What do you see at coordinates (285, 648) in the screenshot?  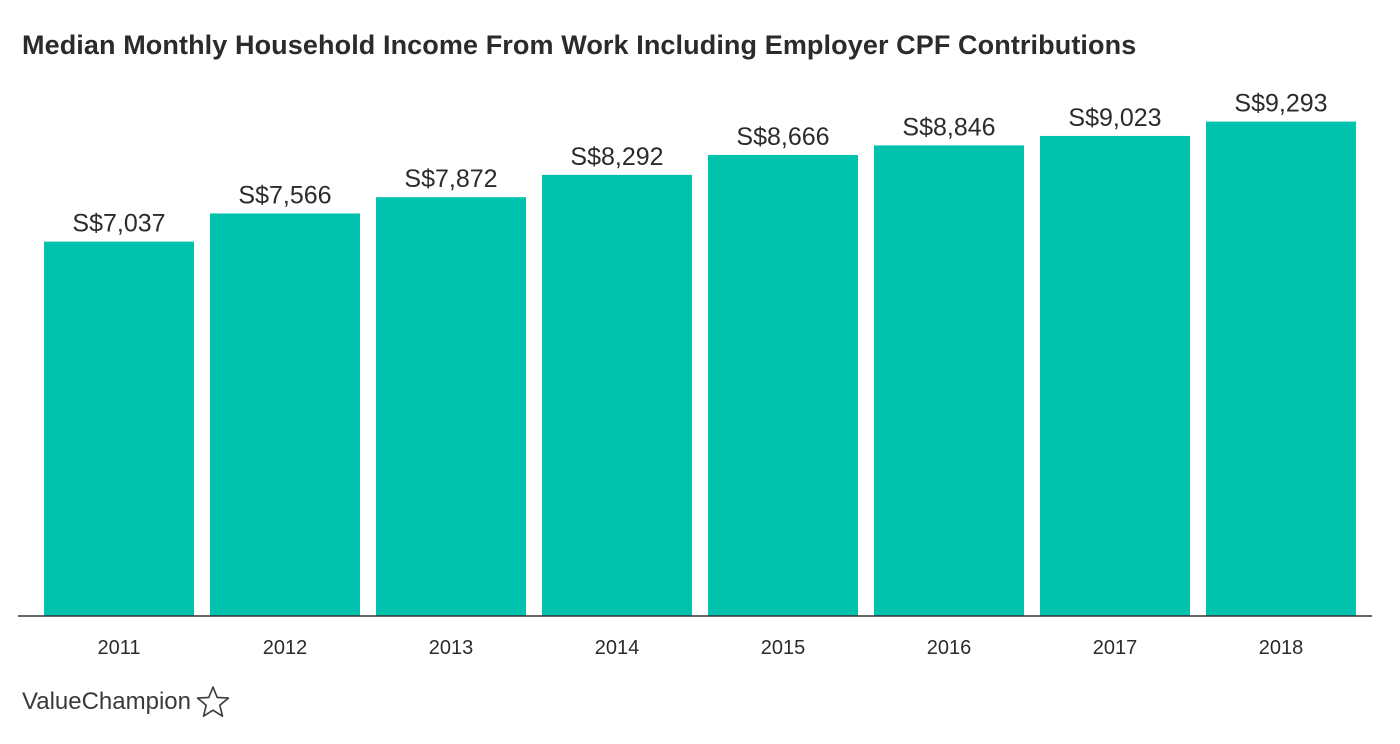 I see `x-tick-label-2012: 2012` at bounding box center [285, 648].